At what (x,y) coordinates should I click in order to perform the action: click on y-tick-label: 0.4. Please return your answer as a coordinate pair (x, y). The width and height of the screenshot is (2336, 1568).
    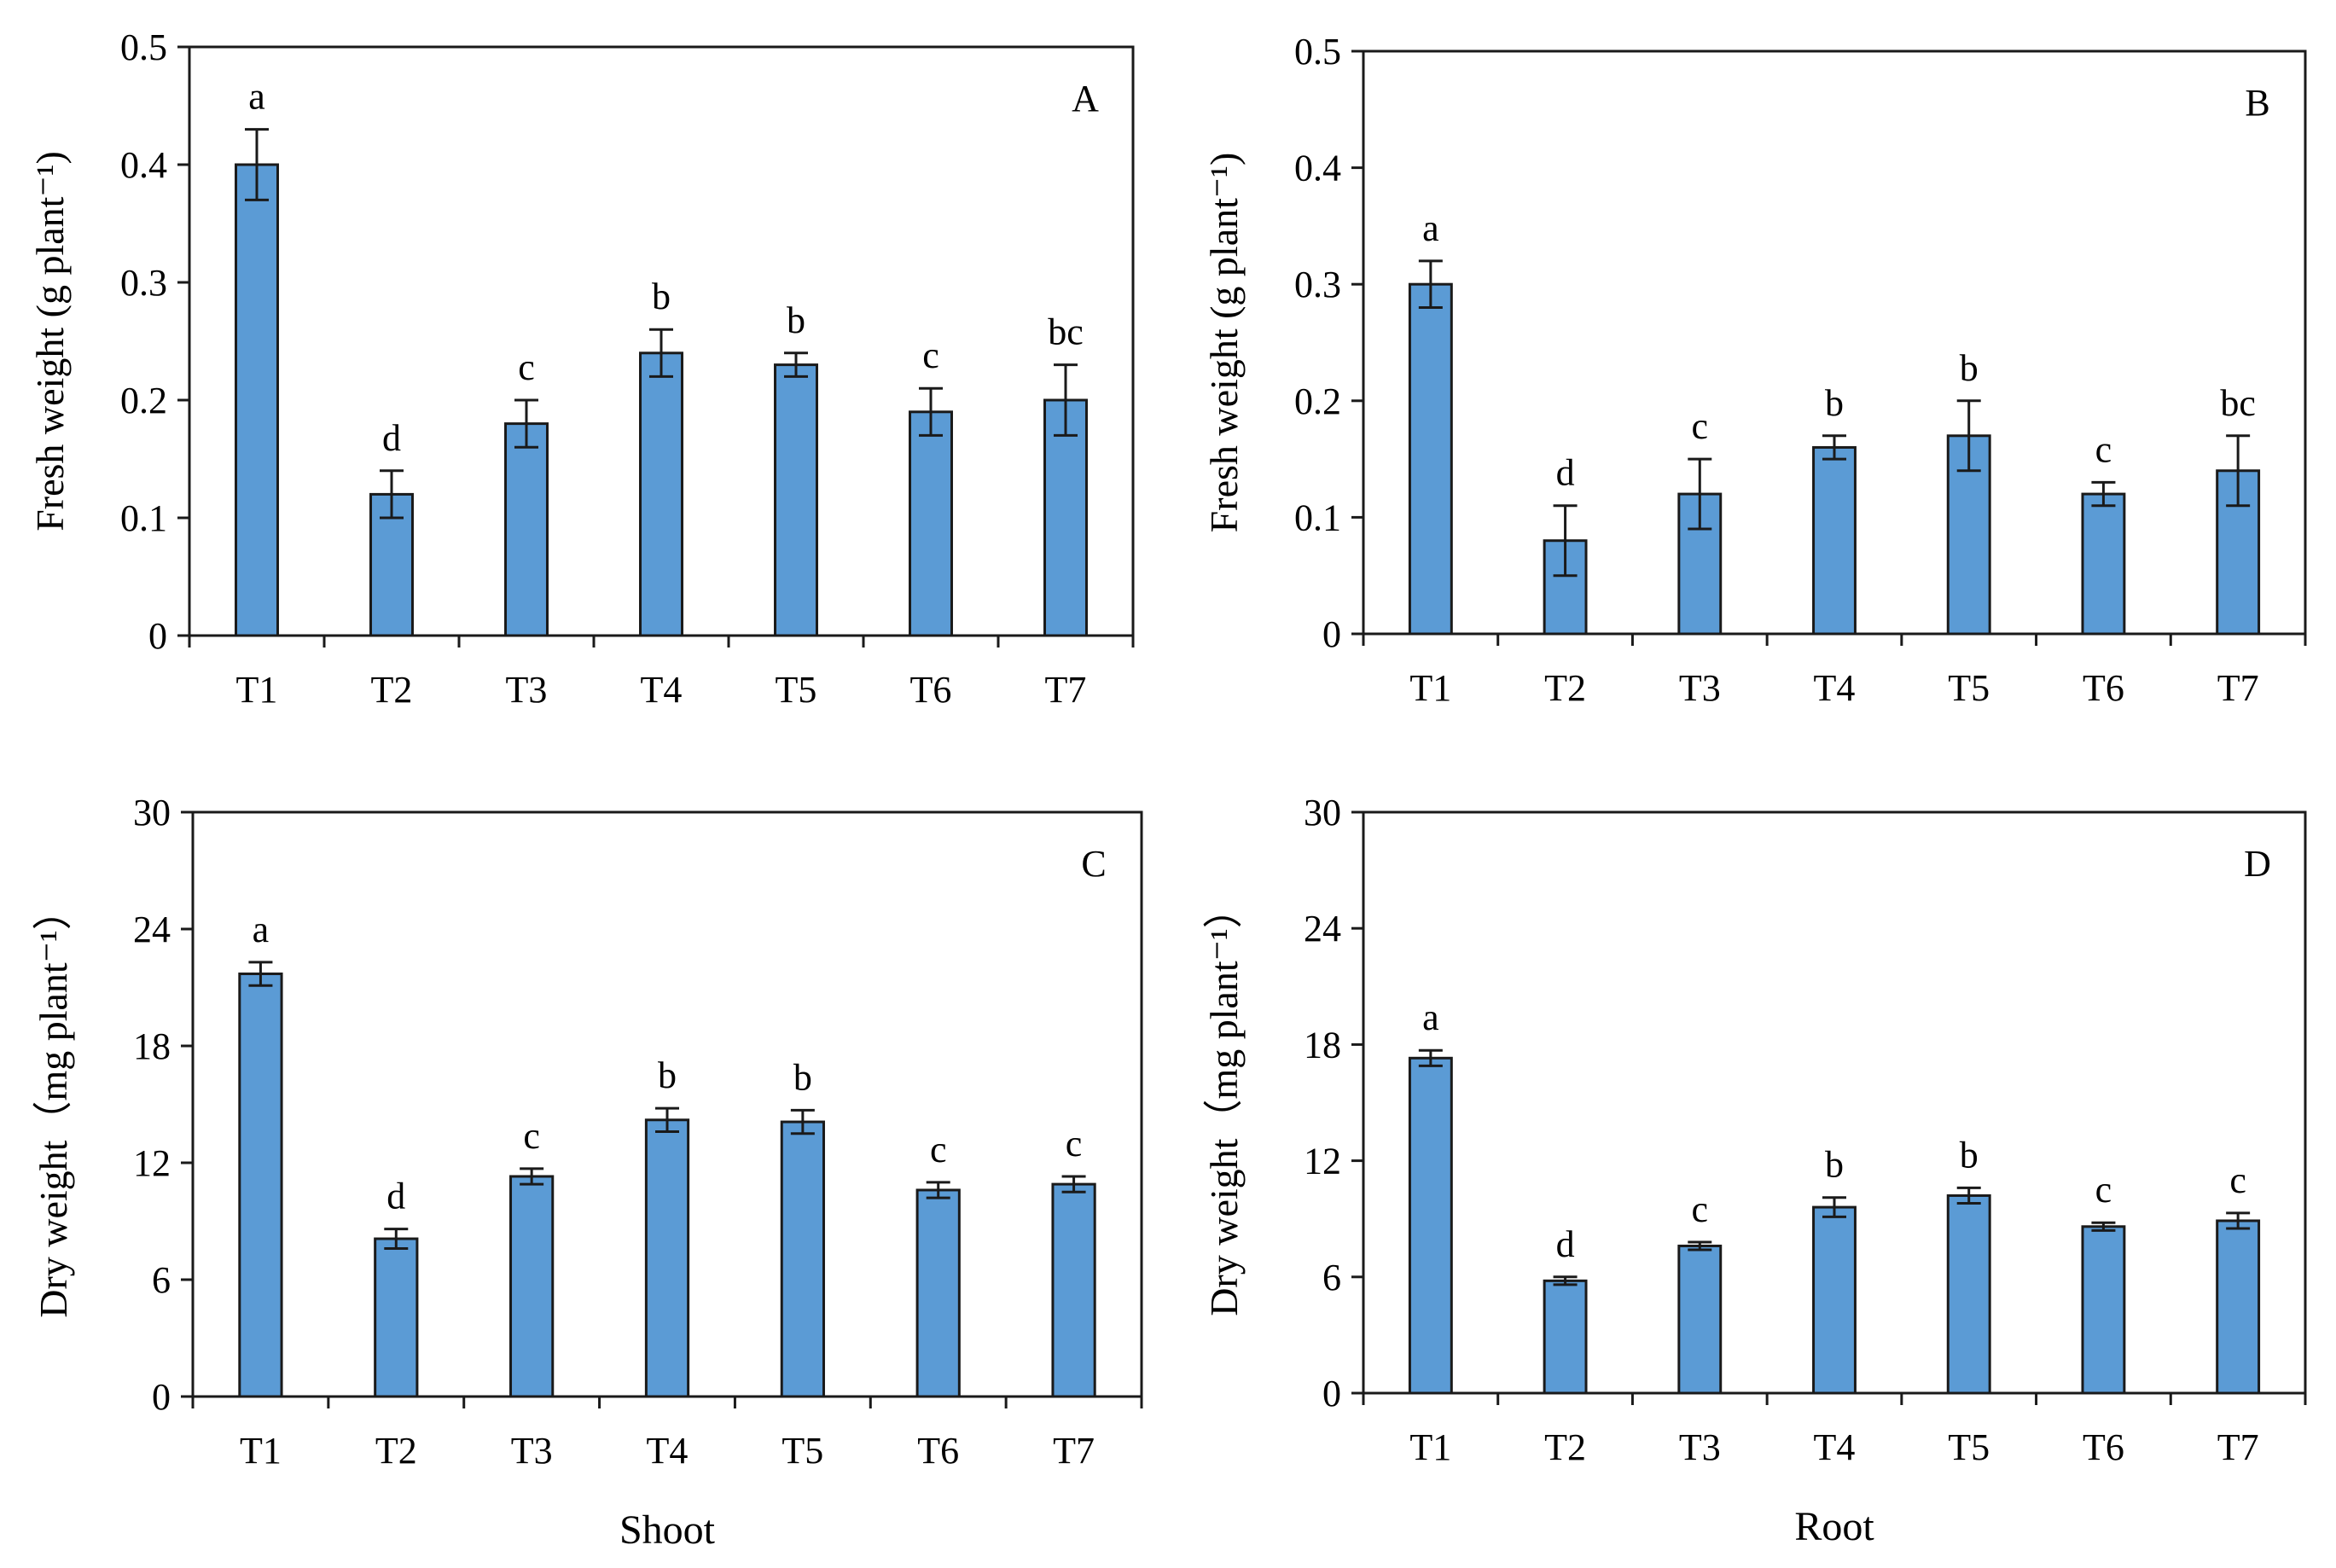
    Looking at the image, I should click on (143, 165).